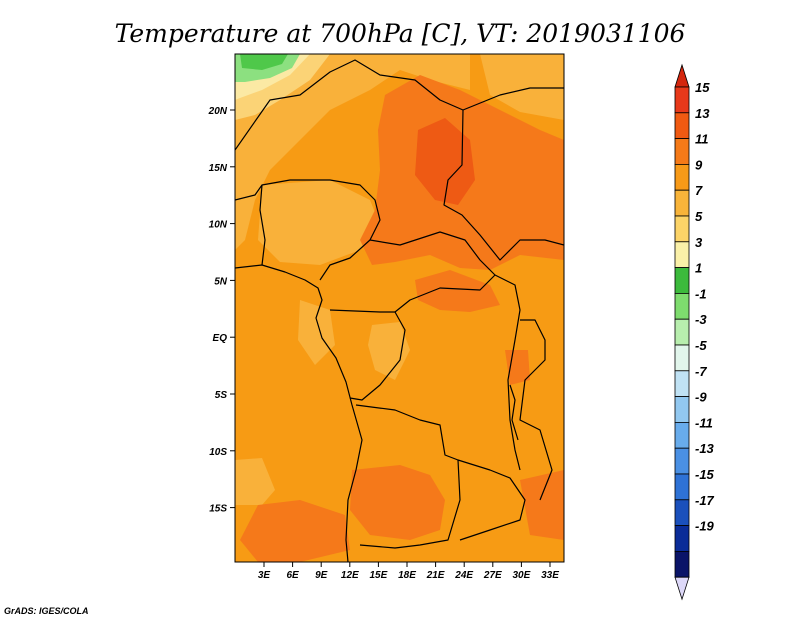 The height and width of the screenshot is (618, 800). What do you see at coordinates (220, 338) in the screenshot?
I see `y-tick-label: EQ` at bounding box center [220, 338].